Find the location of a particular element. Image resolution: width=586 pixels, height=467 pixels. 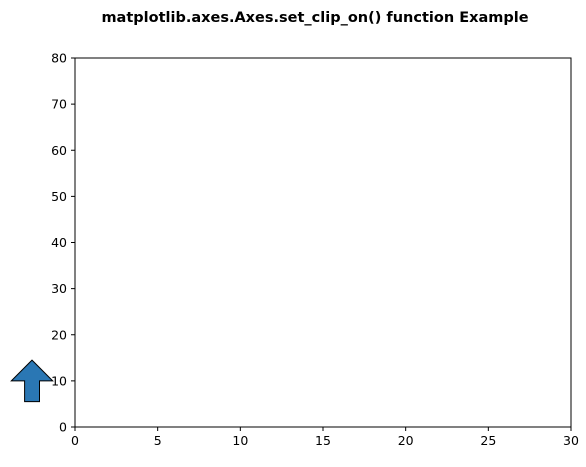

y-tick-label: 20 is located at coordinates (59, 334).